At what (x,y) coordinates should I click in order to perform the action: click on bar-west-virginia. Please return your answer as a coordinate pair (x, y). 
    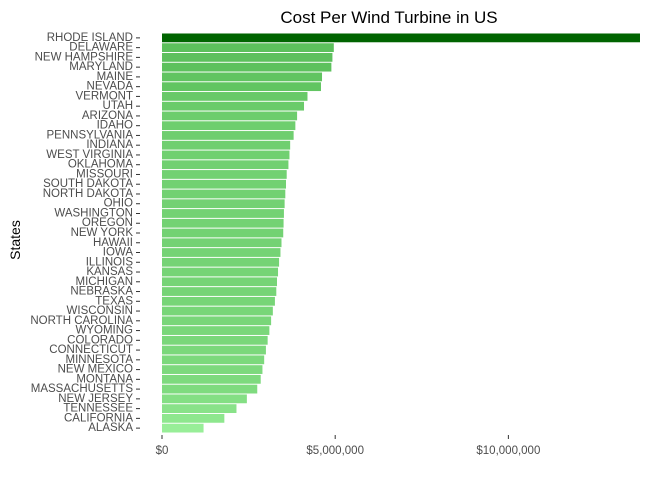
    Looking at the image, I should click on (226, 155).